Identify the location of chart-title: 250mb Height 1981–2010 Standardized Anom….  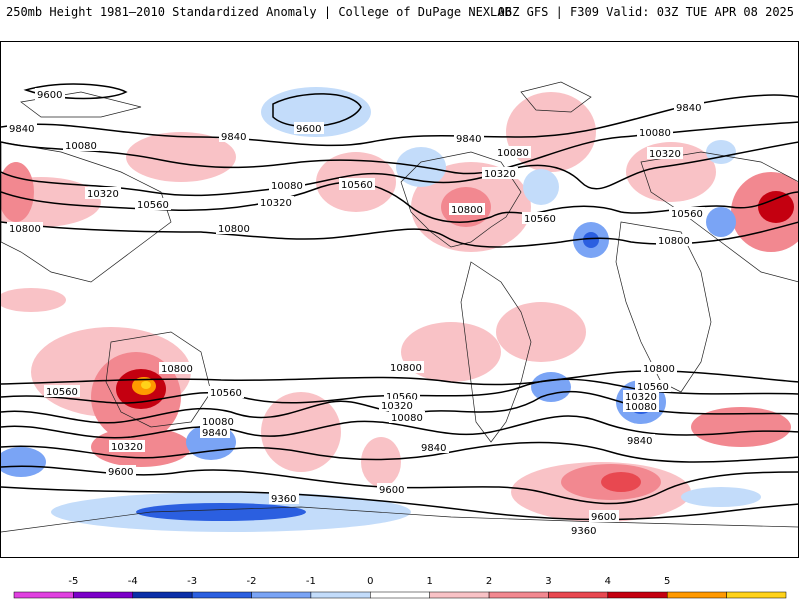
(259, 12).